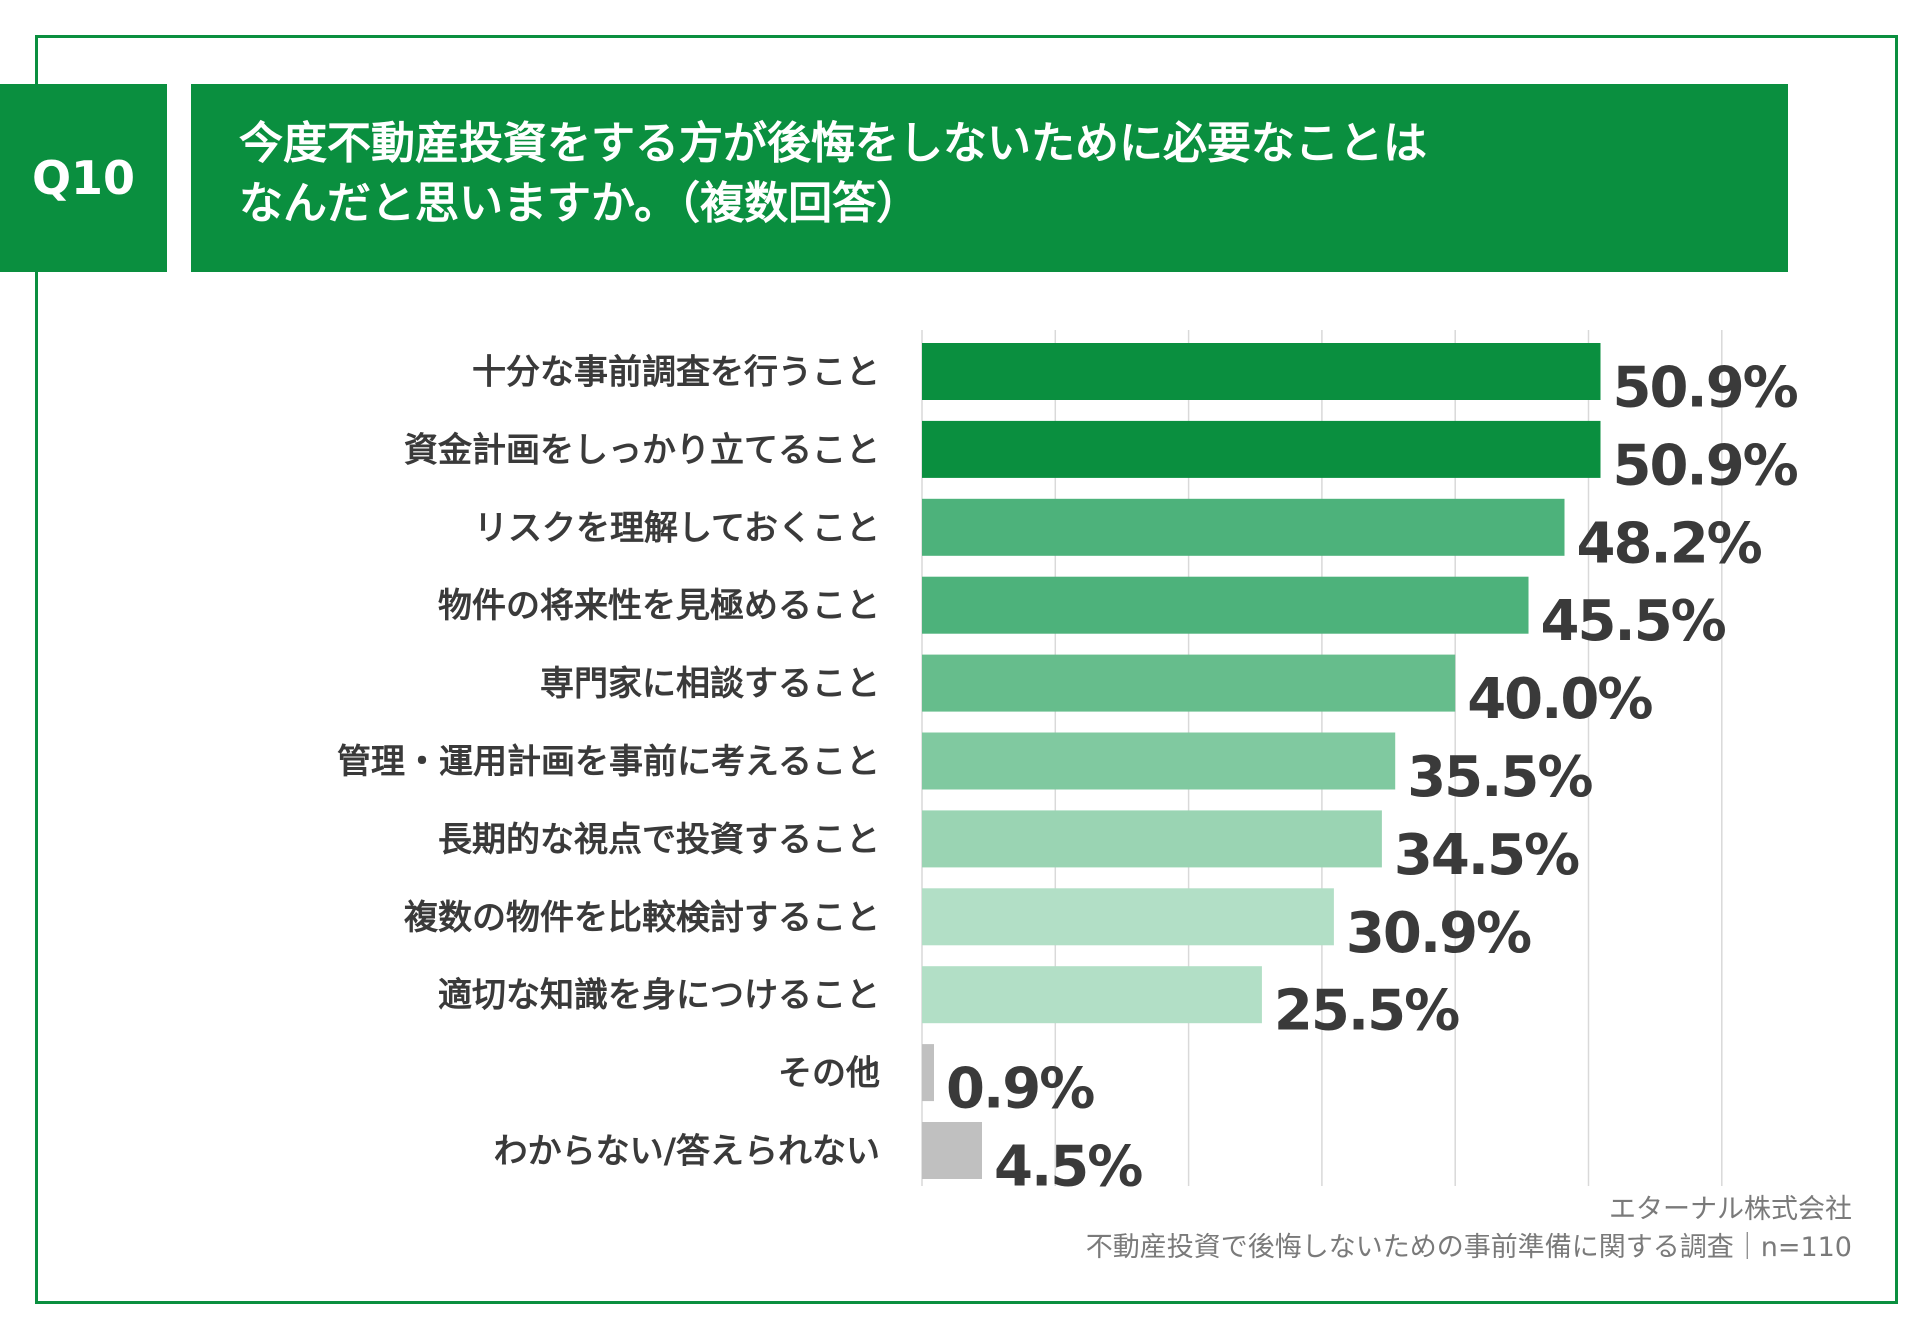 Image resolution: width=1920 pixels, height=1329 pixels. What do you see at coordinates (1499, 777) in the screenshot?
I see `value-label: 35.5%` at bounding box center [1499, 777].